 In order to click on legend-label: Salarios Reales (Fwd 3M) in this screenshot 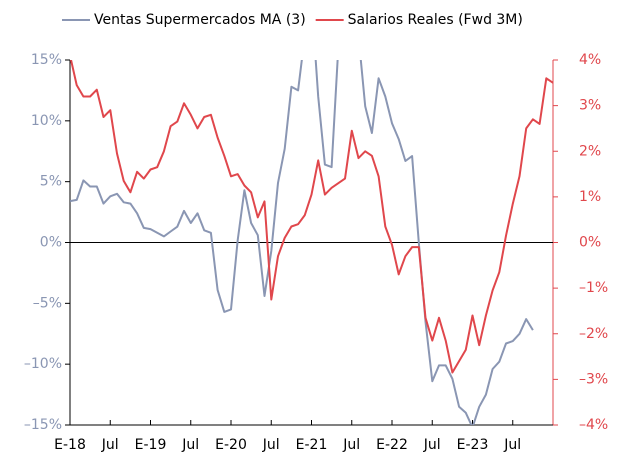, I will do `click(435, 20)`.